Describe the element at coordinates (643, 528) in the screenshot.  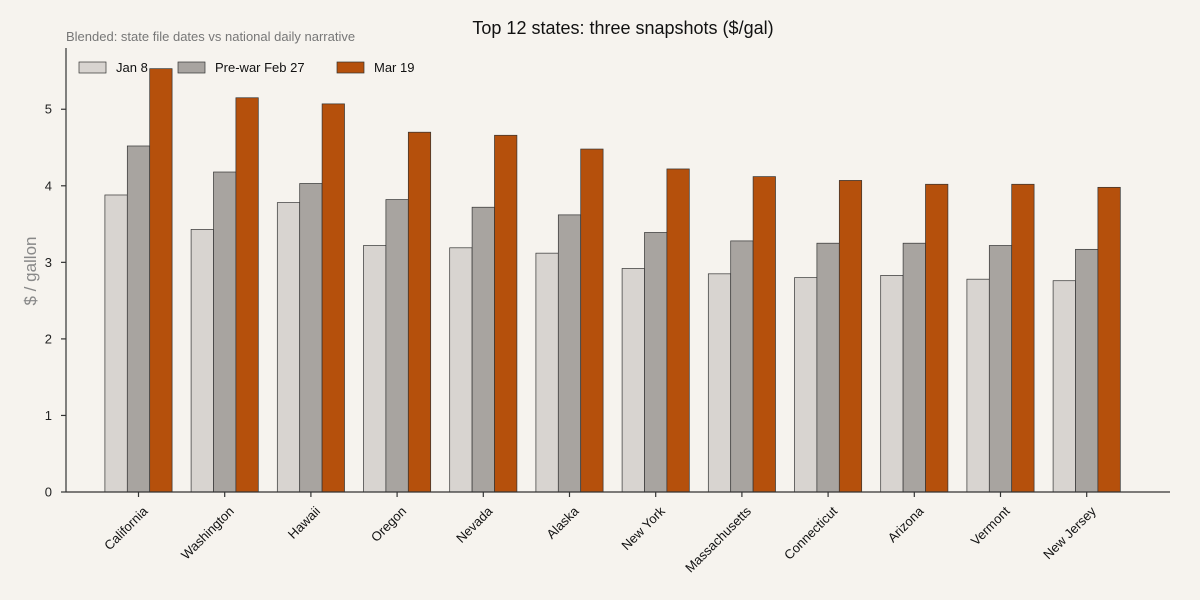
I see `x-tick-label: New York` at that location.